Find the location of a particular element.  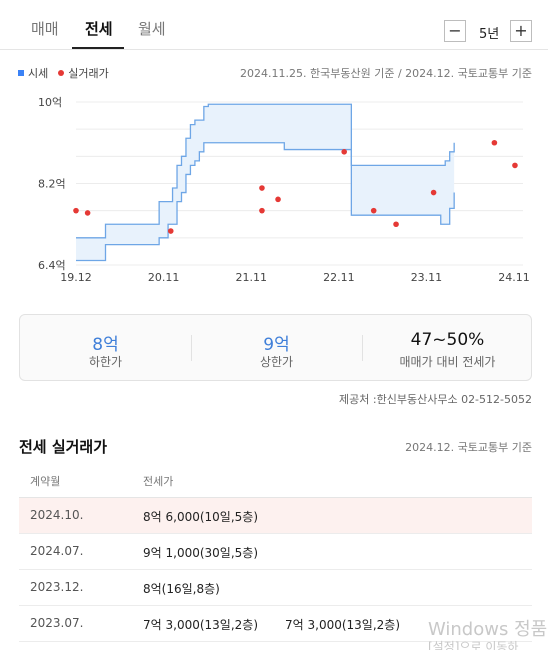

period-increase-button: + is located at coordinates (521, 31).